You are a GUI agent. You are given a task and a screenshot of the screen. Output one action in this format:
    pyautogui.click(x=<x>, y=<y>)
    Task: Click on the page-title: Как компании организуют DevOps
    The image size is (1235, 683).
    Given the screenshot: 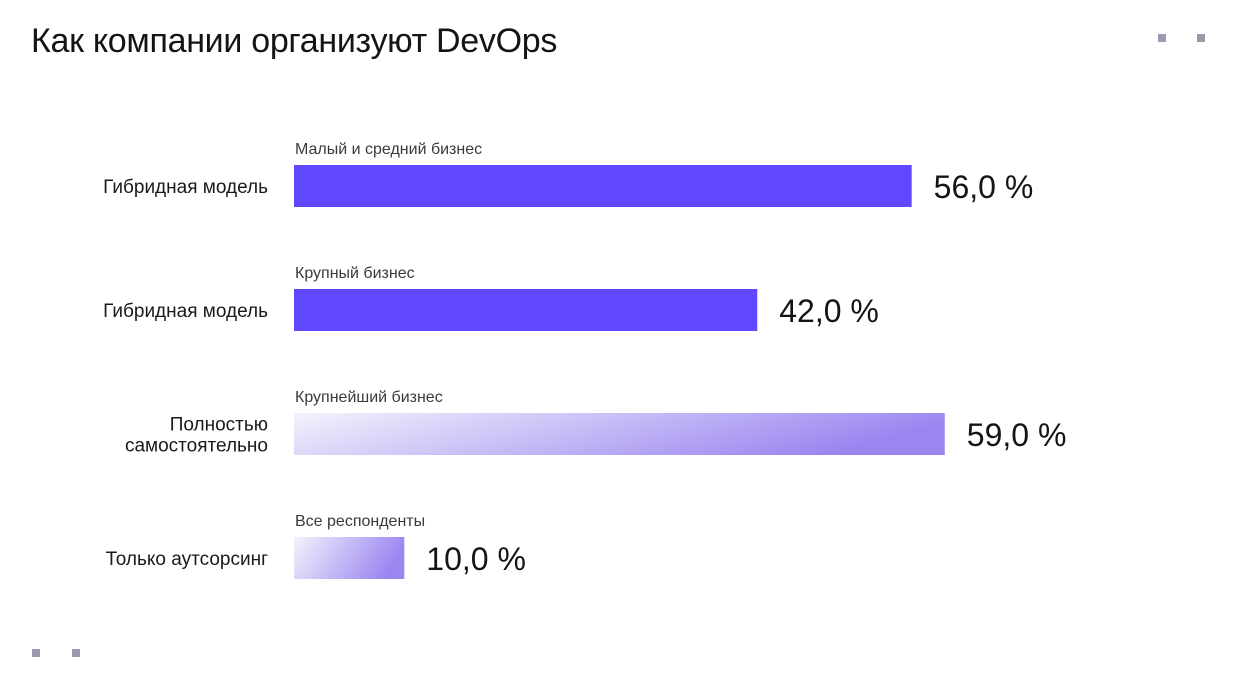 What is the action you would take?
    pyautogui.click(x=294, y=41)
    